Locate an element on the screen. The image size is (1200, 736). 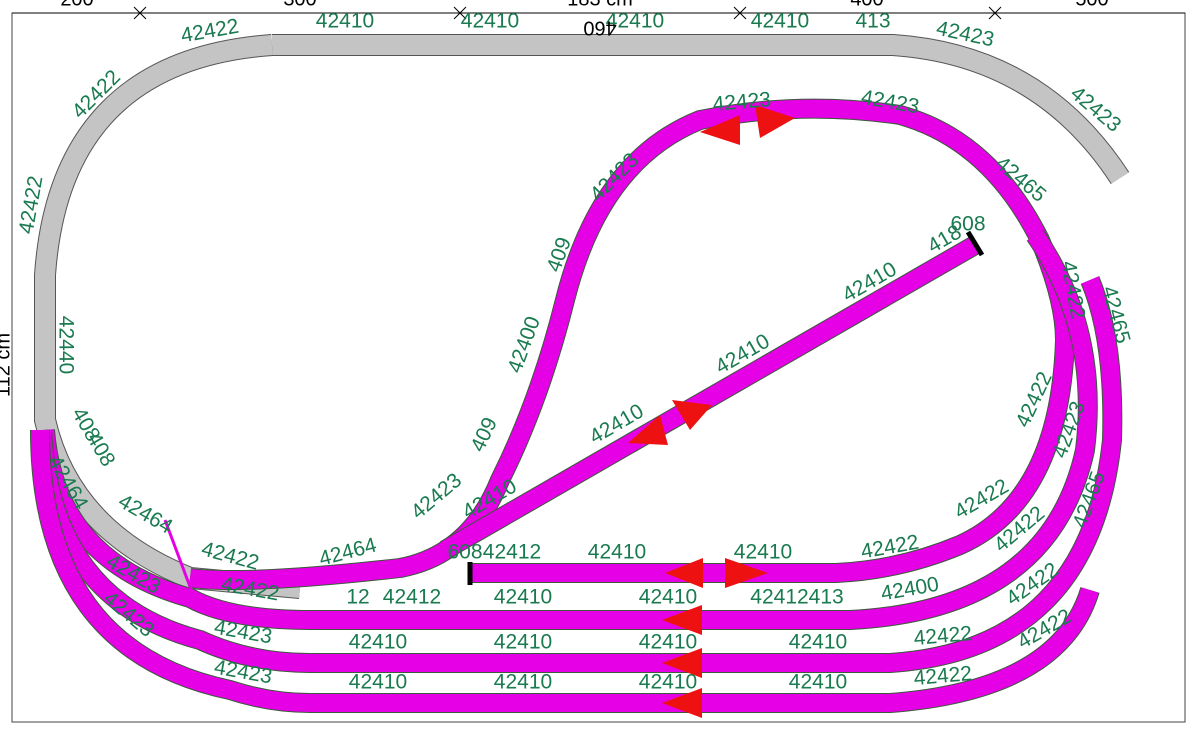
ruler-mark: 200 is located at coordinates (76, 5).